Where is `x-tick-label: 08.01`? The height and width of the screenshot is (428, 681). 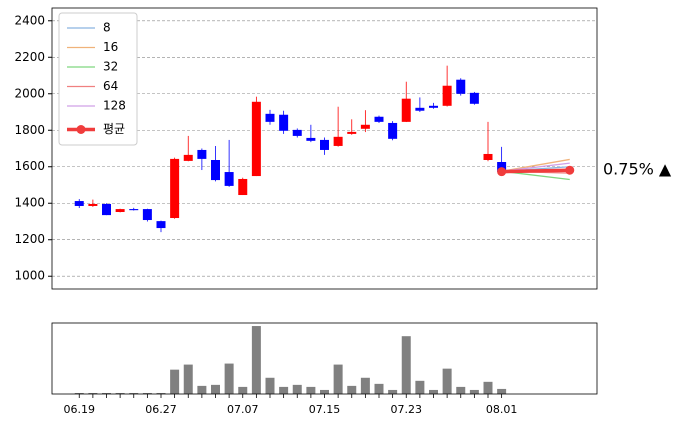
x-tick-label: 08.01 is located at coordinates (502, 409).